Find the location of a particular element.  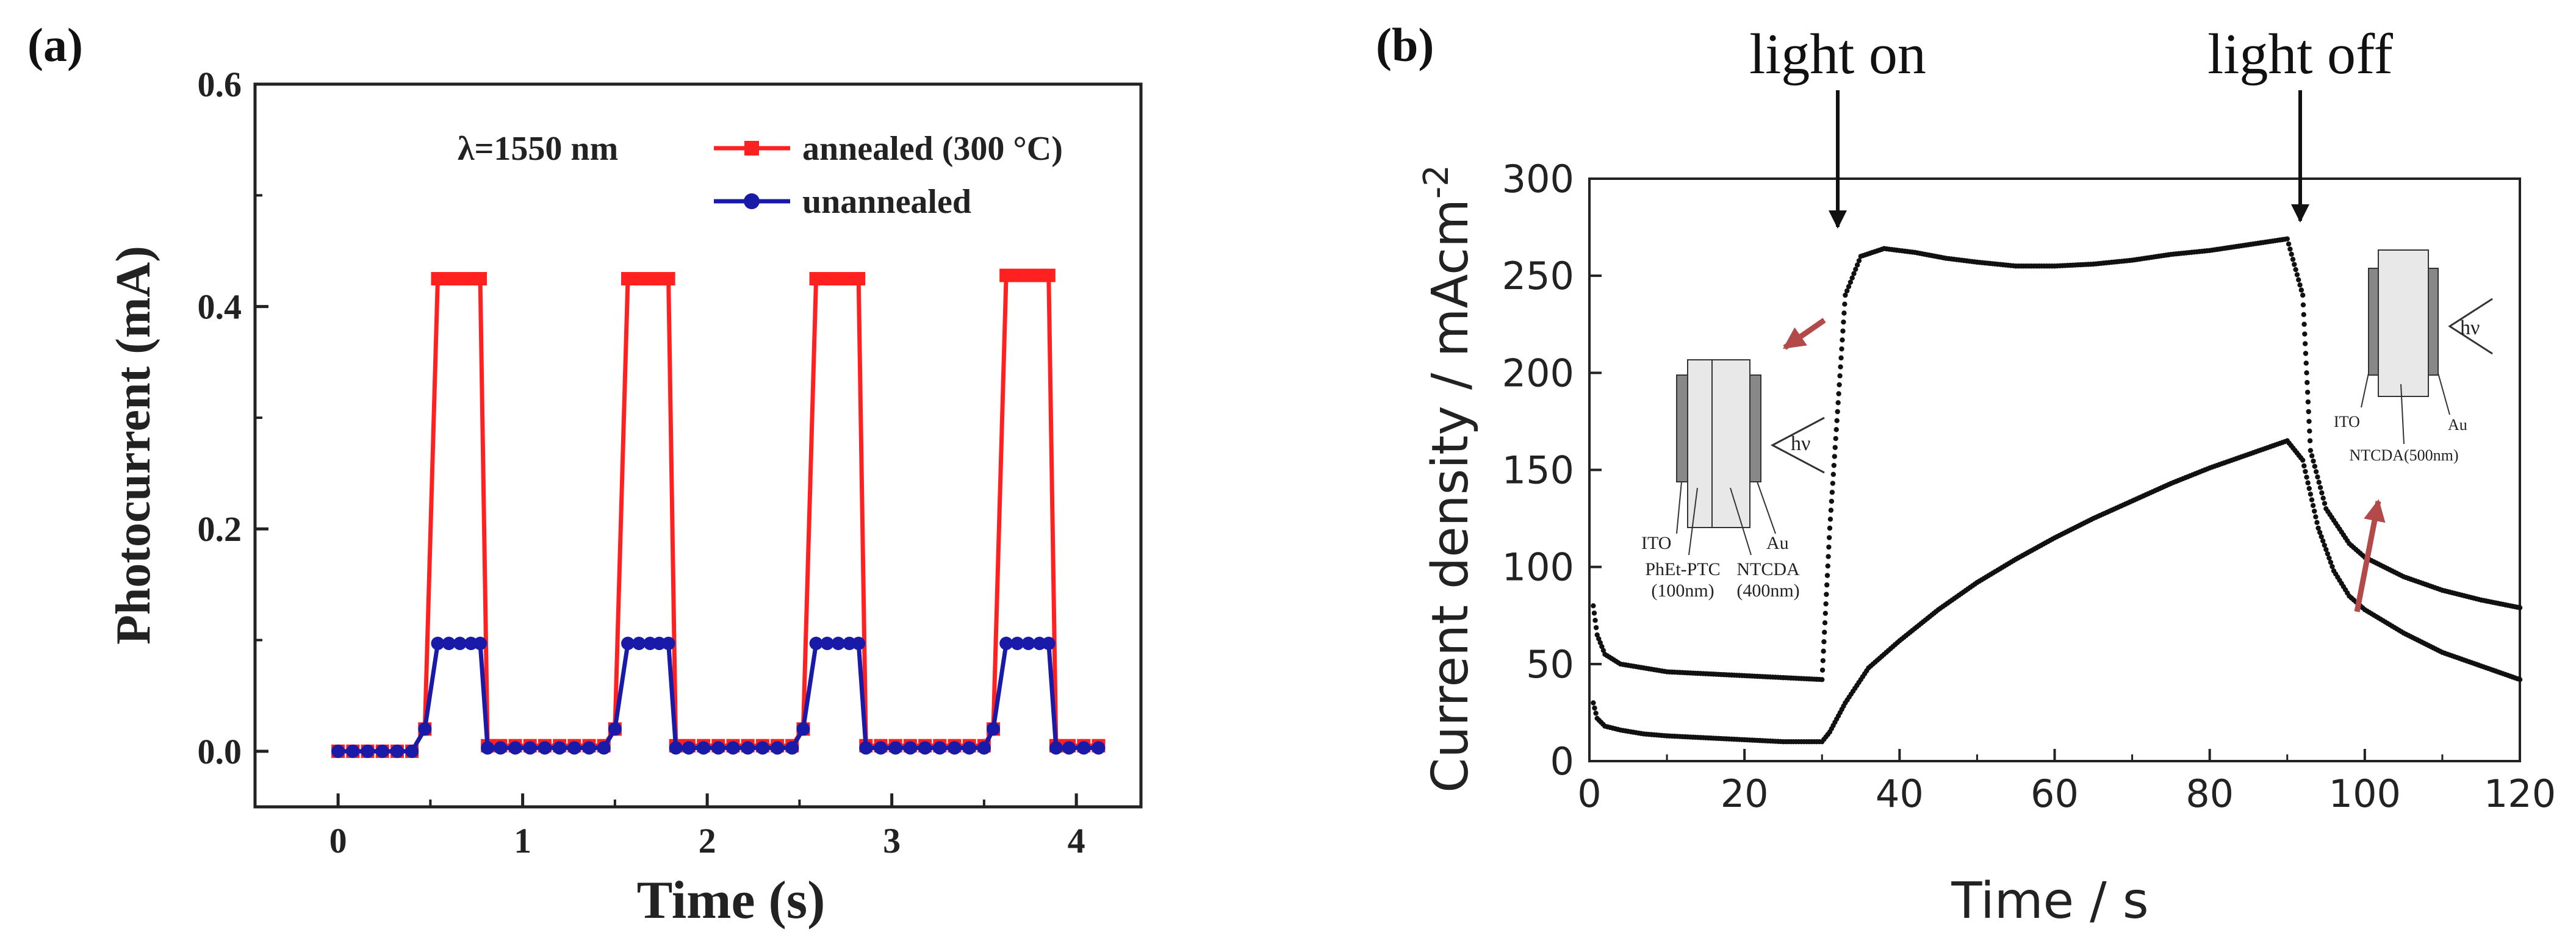

inset-right-hv: hν is located at coordinates (2470, 328).